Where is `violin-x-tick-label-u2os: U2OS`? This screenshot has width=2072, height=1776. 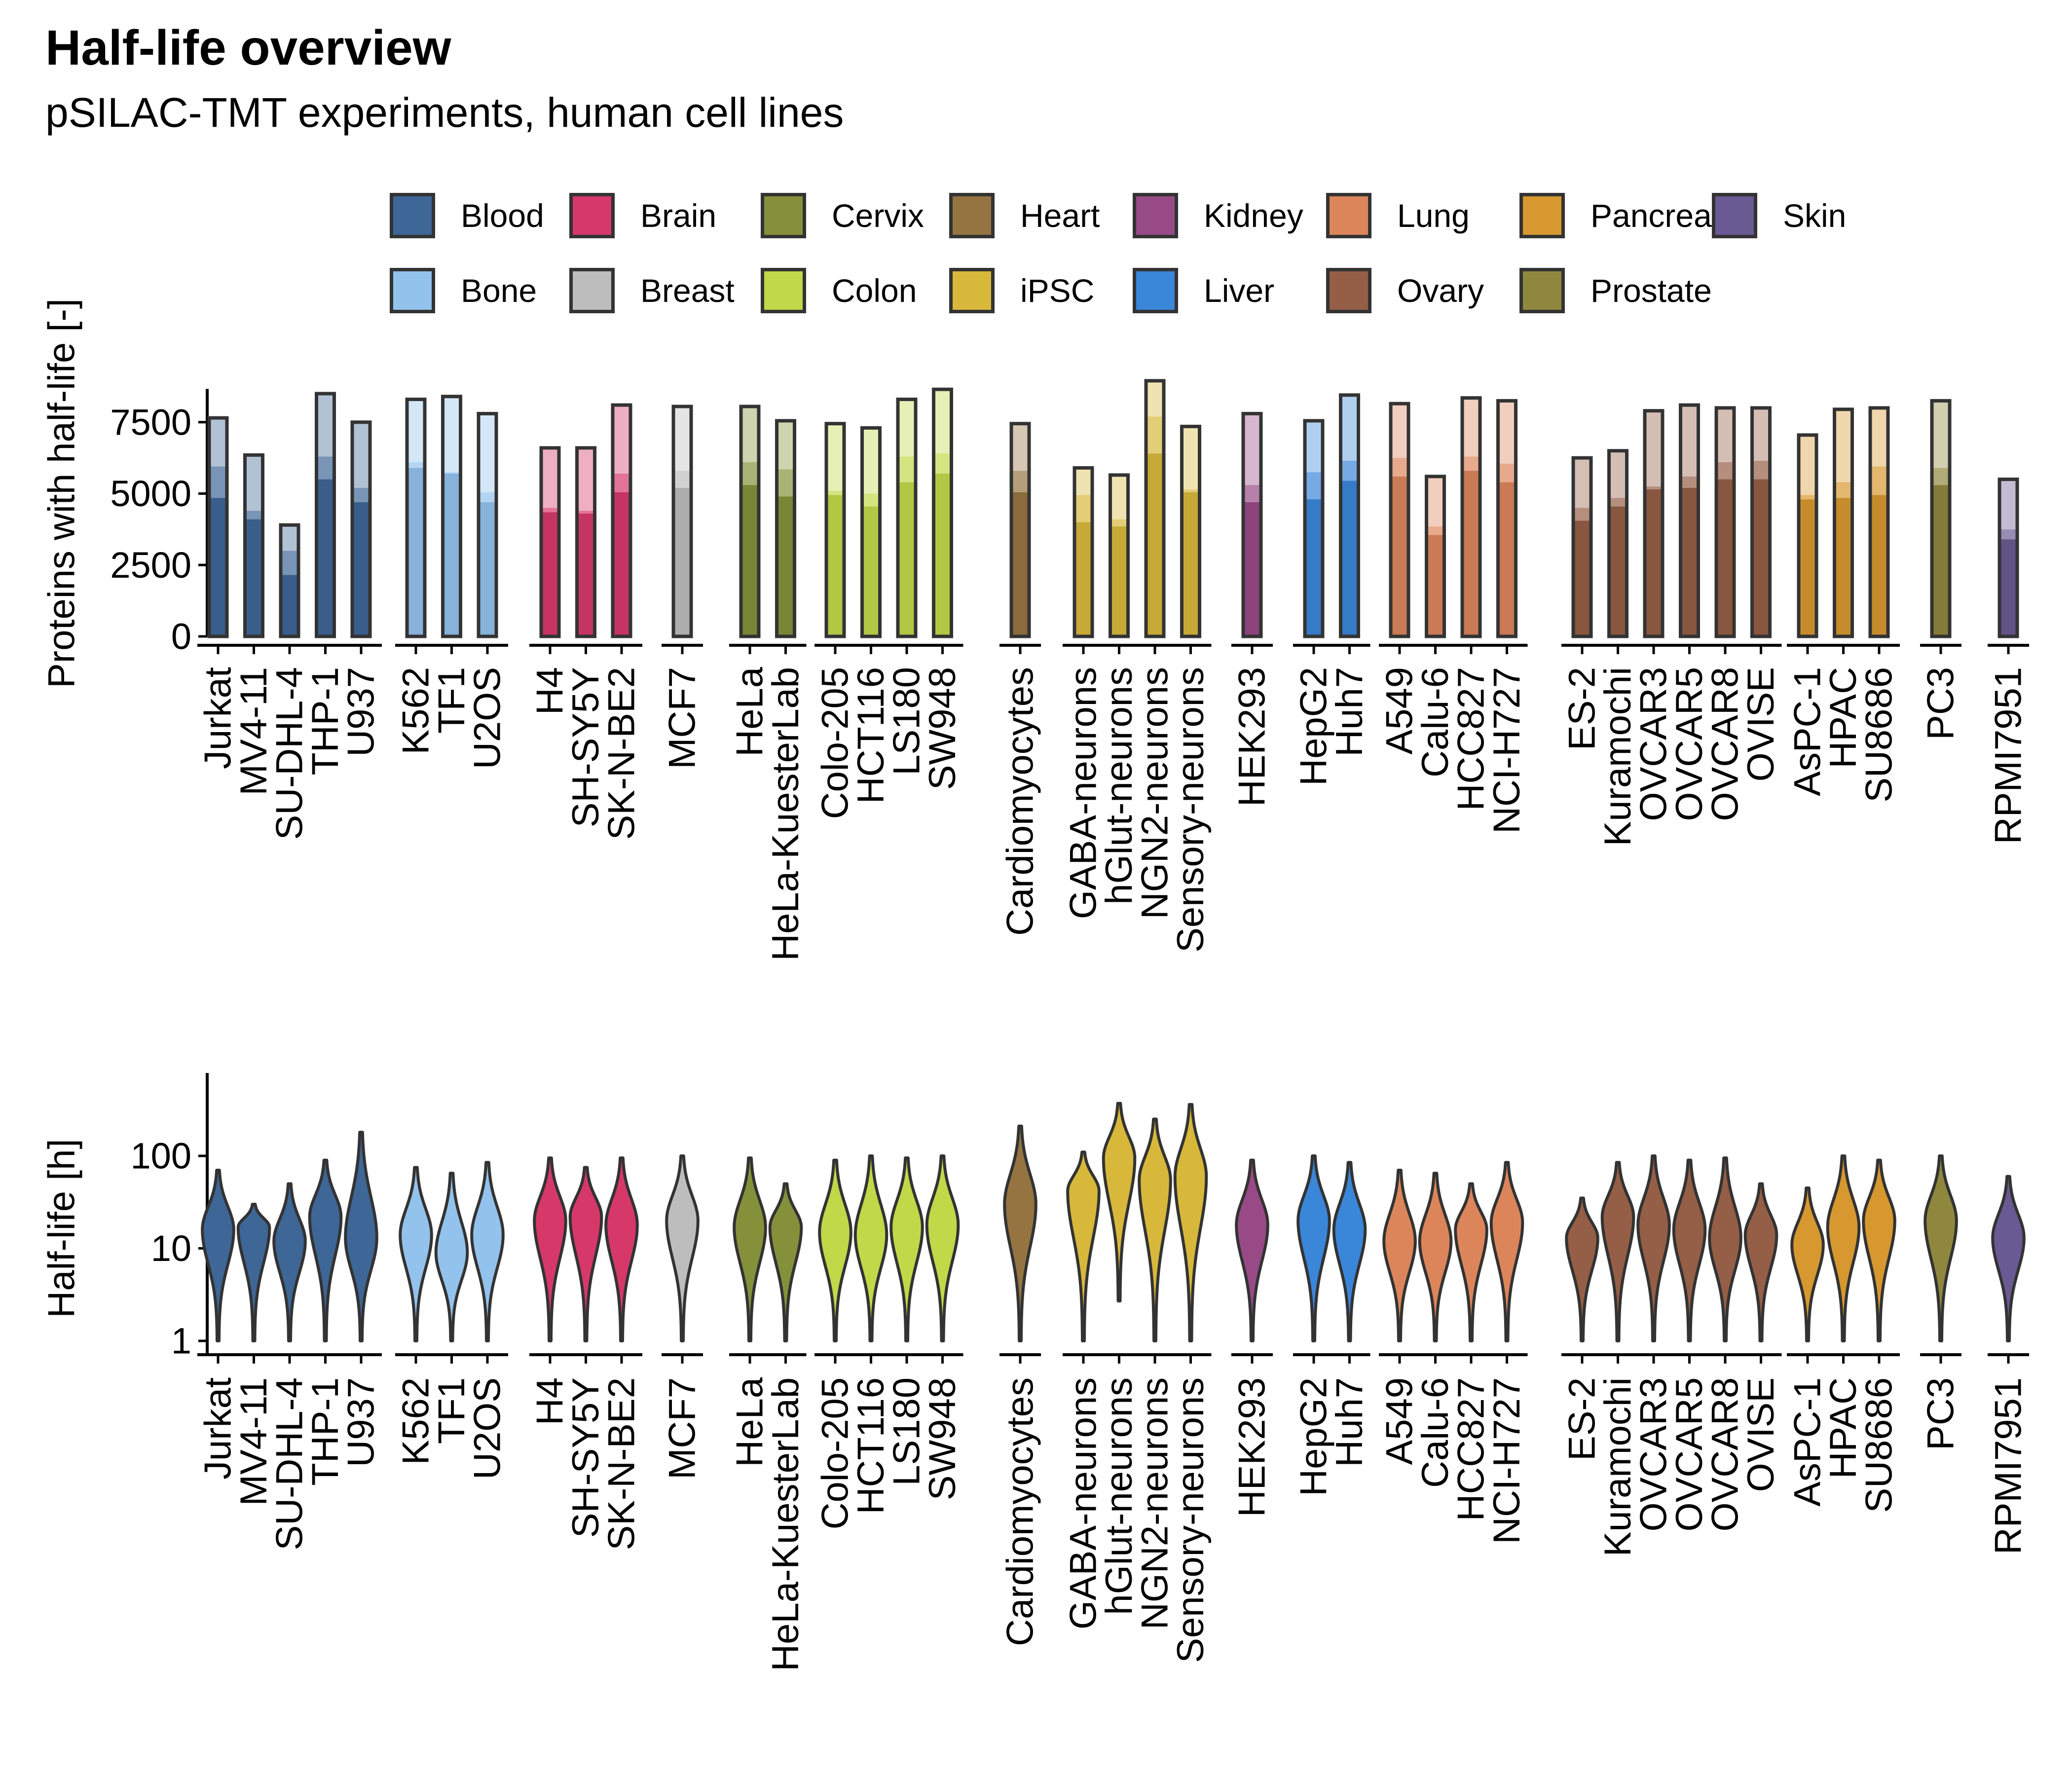
violin-x-tick-label-u2os: U2OS is located at coordinates (488, 1429).